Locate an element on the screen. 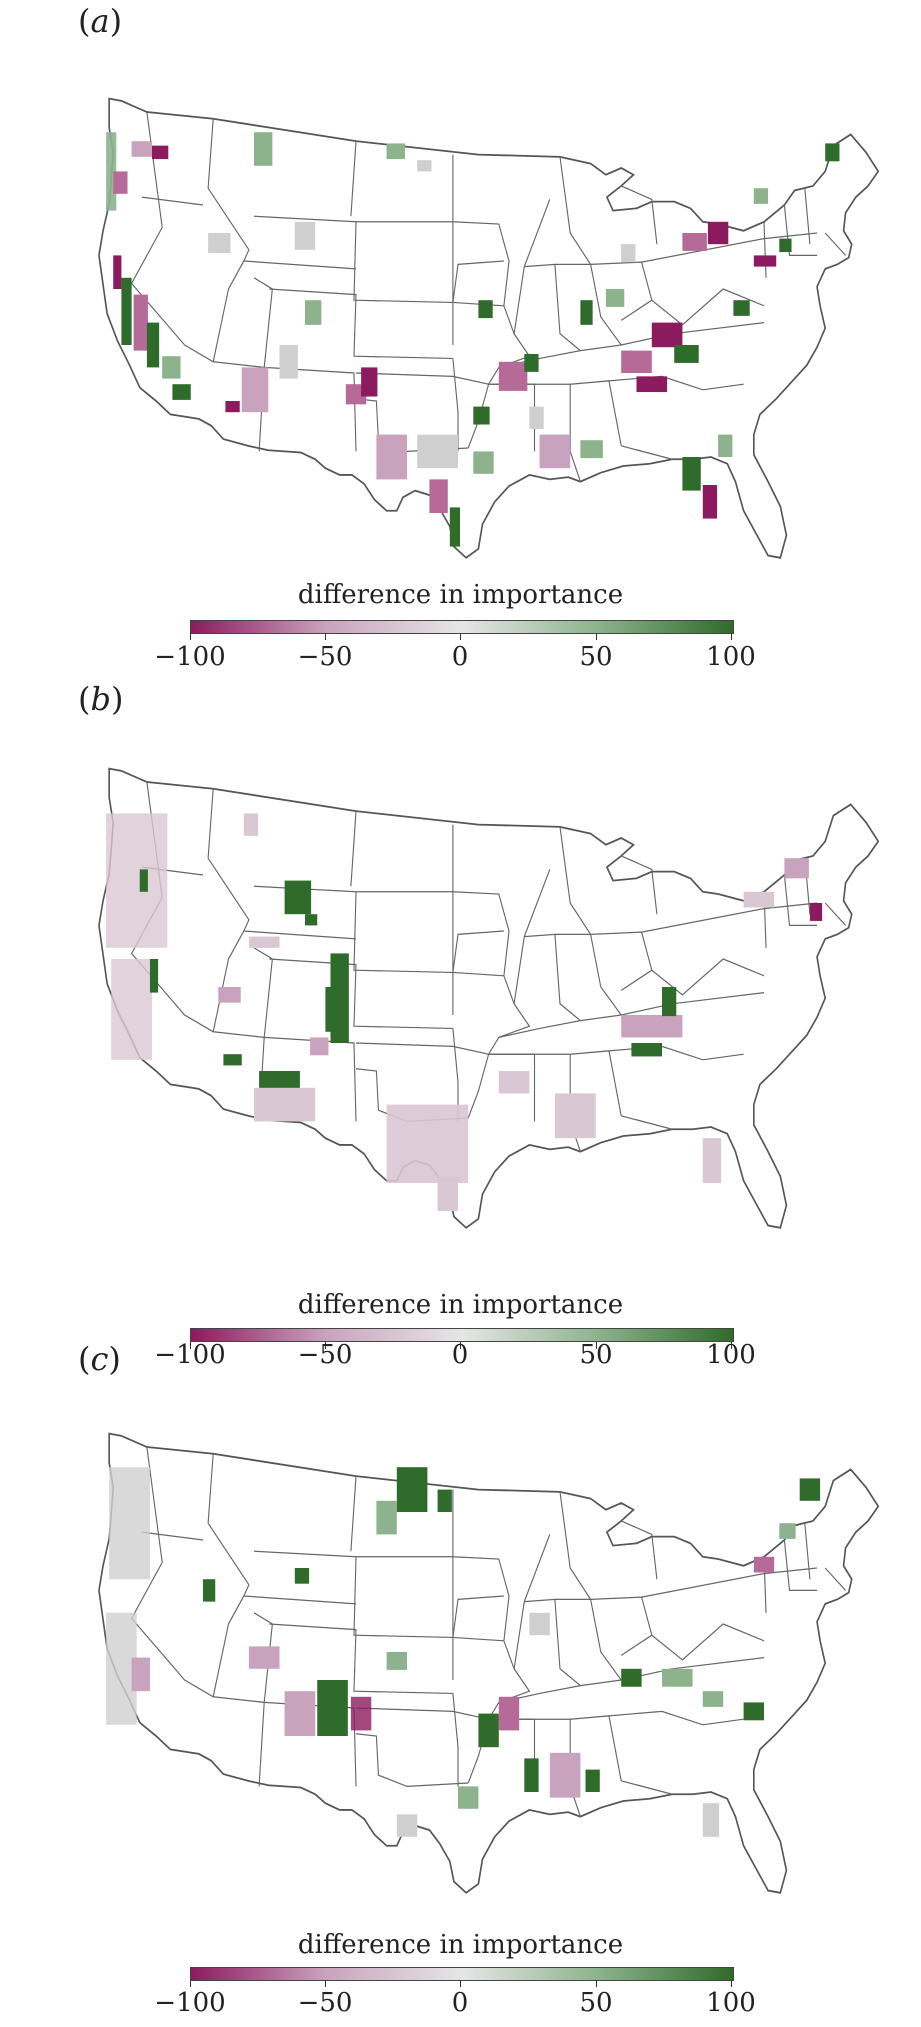 Image resolution: width=921 pixels, height=2027 pixels. colorbar-title-b: difference in importance is located at coordinates (460, 1305).